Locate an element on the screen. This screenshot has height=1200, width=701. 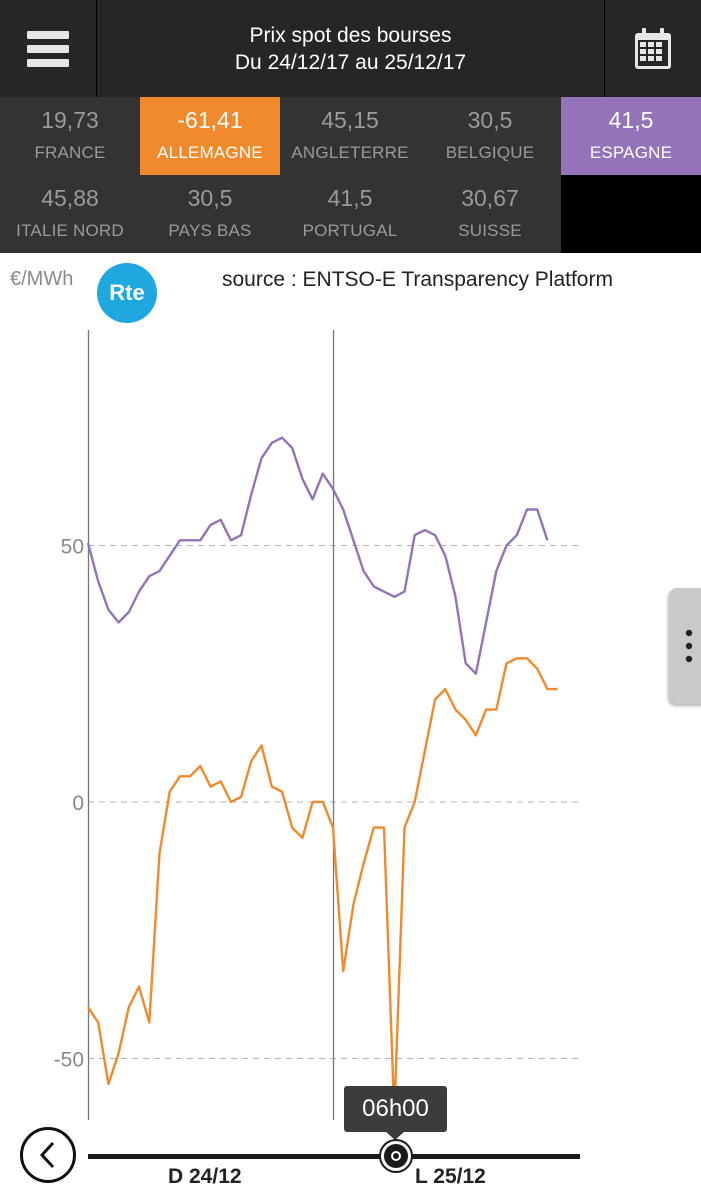
y-axis-ticks: 50 0 -50 is located at coordinates (69, 803).